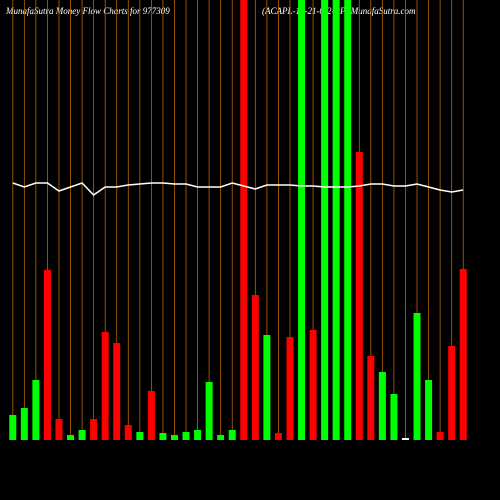 The image size is (500, 500). Describe the element at coordinates (238, 189) in the screenshot. I see `money-flow-line` at that location.